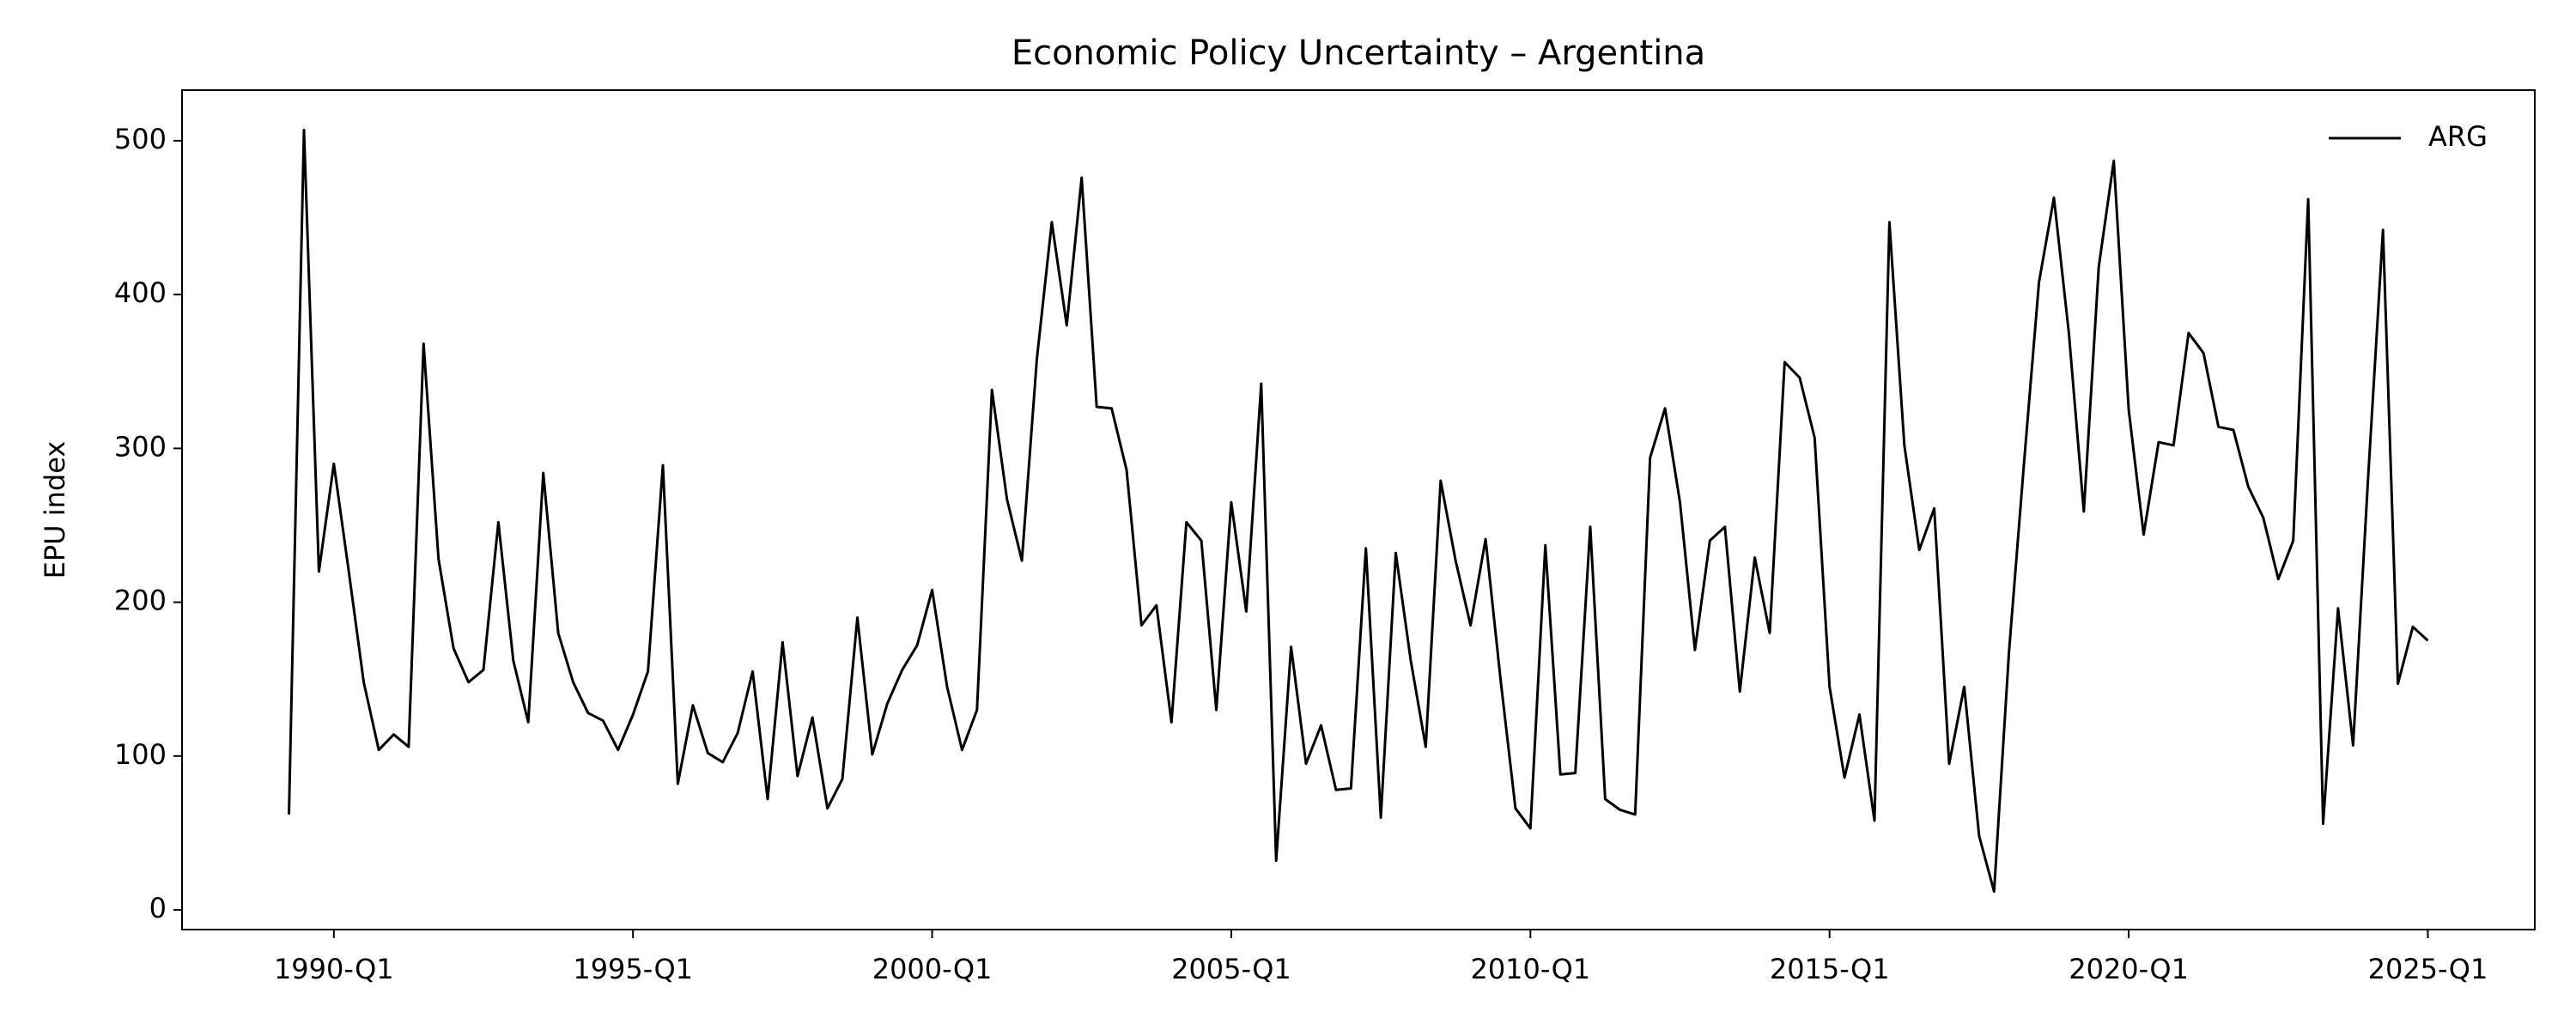 The image size is (2576, 1030). I want to click on x-tick-label: 2005-Q1, so click(1231, 969).